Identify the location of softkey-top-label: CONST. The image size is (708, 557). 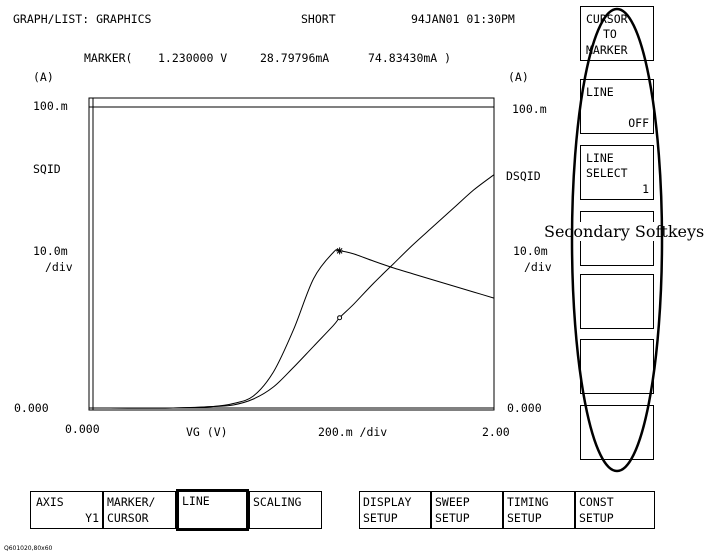
(596, 502).